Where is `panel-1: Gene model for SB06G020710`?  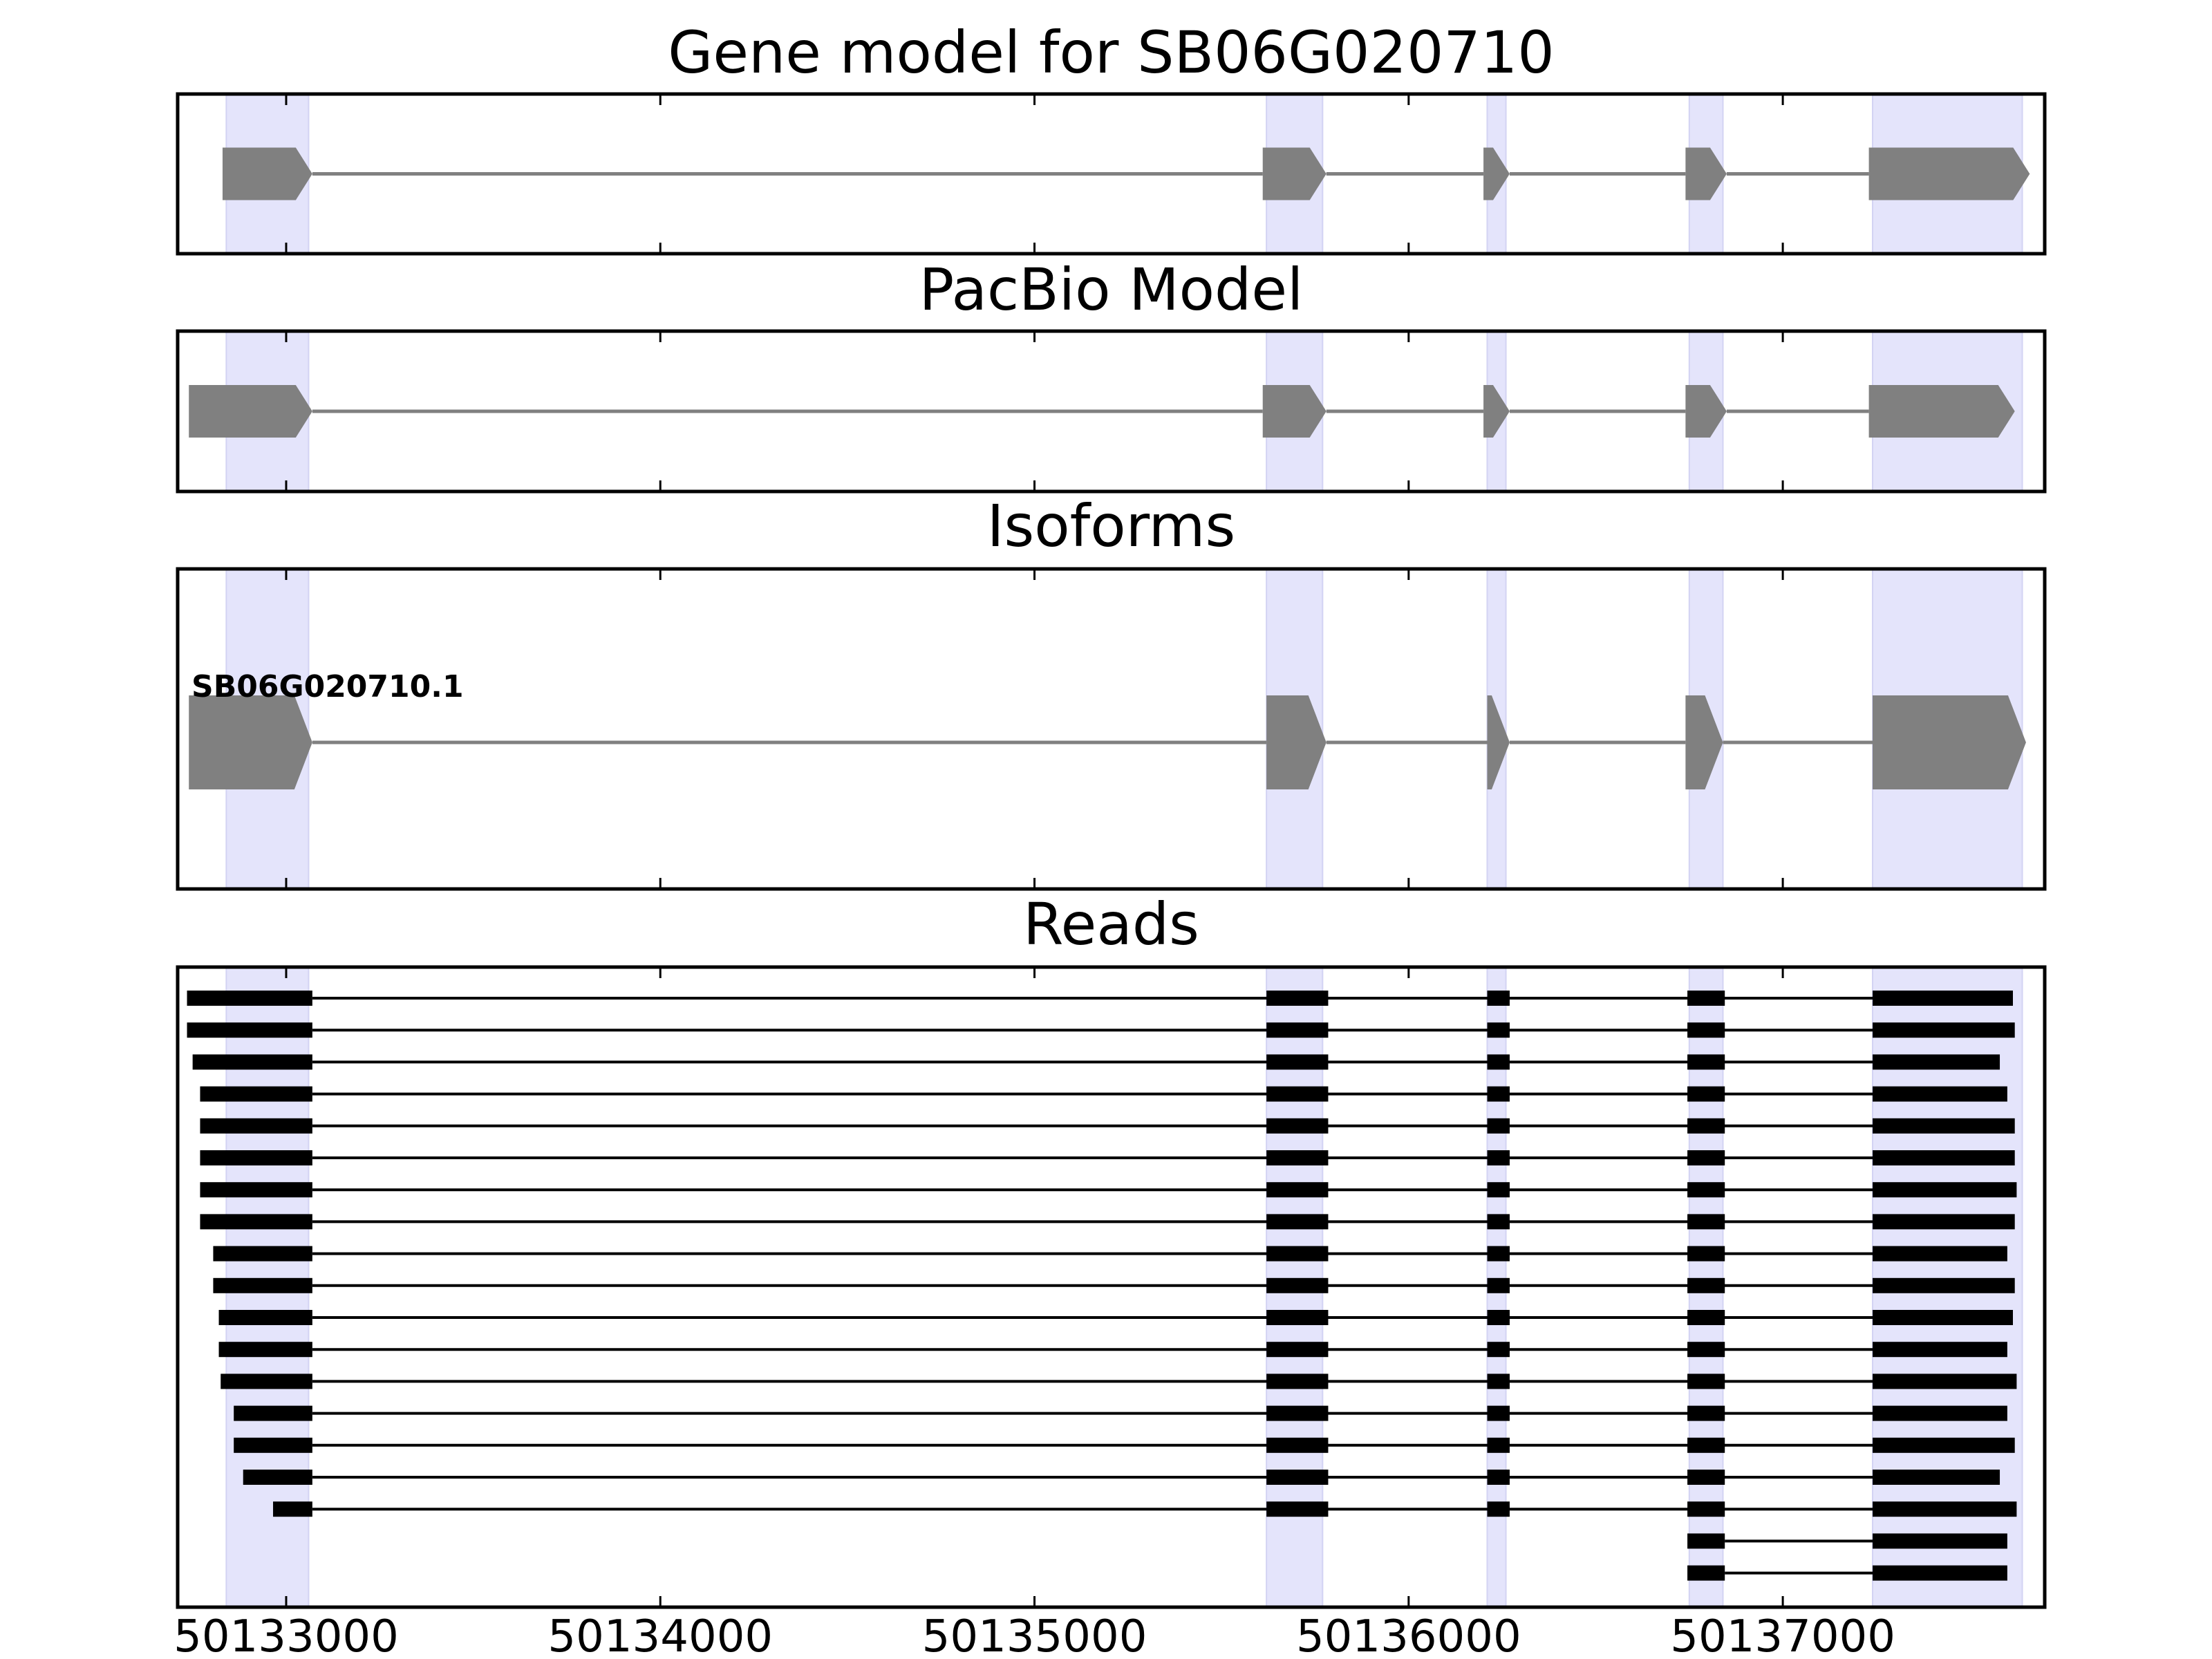
panel-1: Gene model for SB06G020710 is located at coordinates (1111, 138).